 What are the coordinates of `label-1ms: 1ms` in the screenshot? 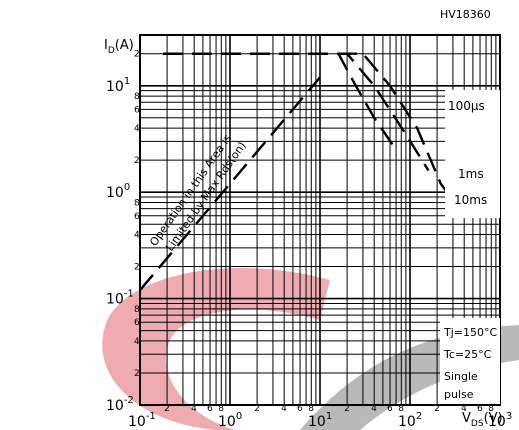 It's located at (471, 174).